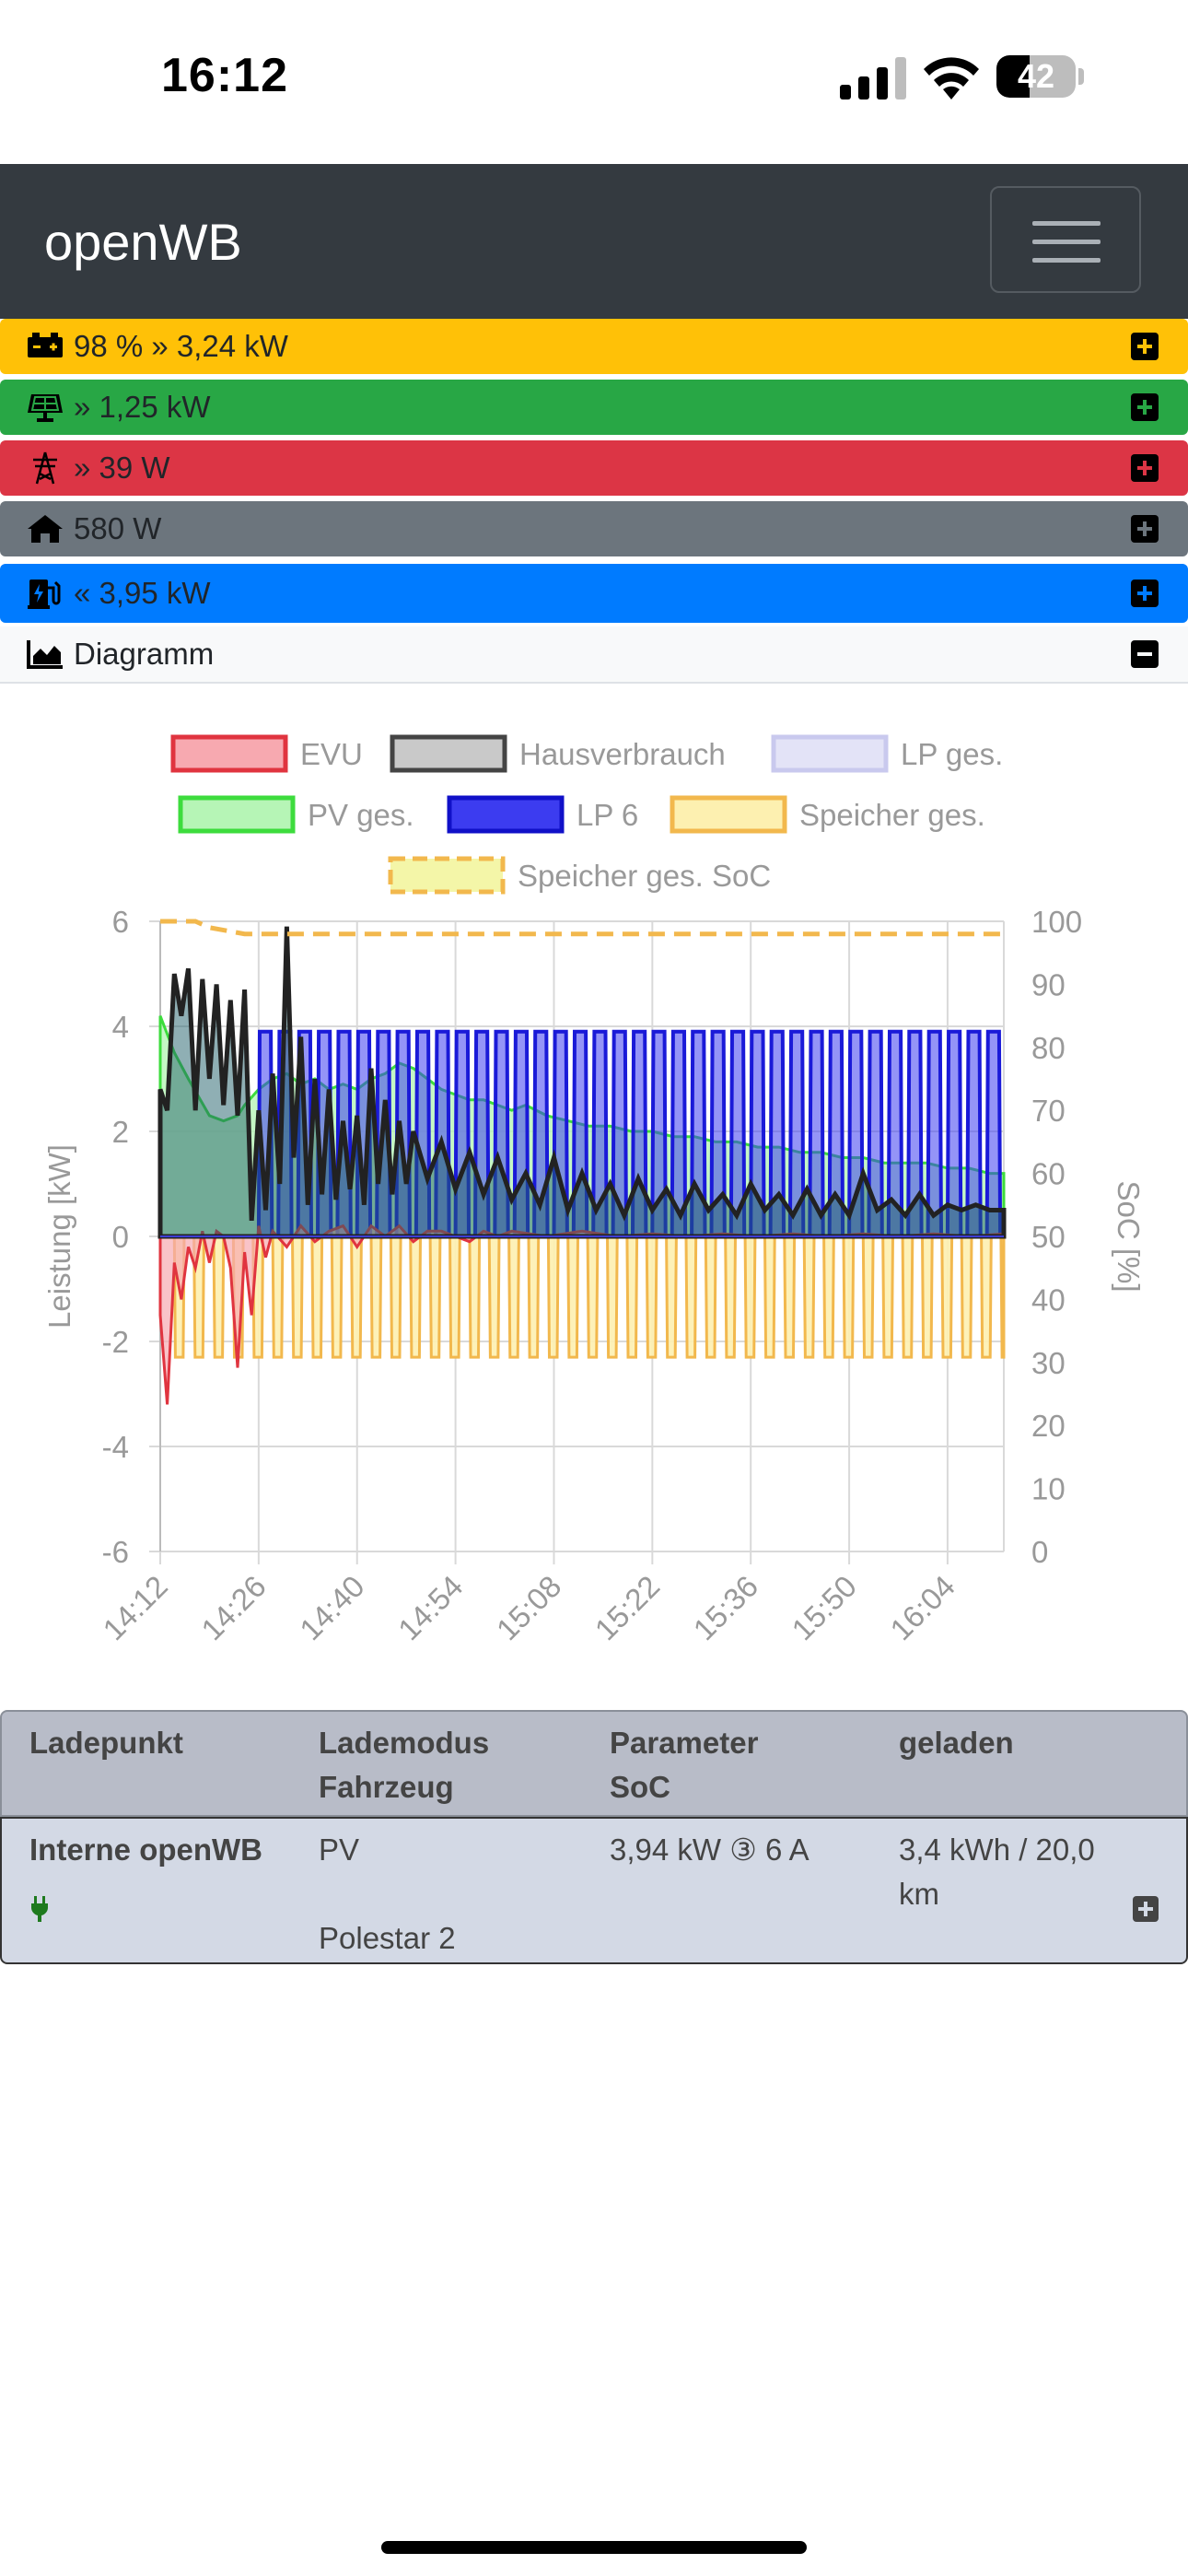 Image resolution: width=1188 pixels, height=2576 pixels. I want to click on row-pv: » 1,25 kW, so click(594, 407).